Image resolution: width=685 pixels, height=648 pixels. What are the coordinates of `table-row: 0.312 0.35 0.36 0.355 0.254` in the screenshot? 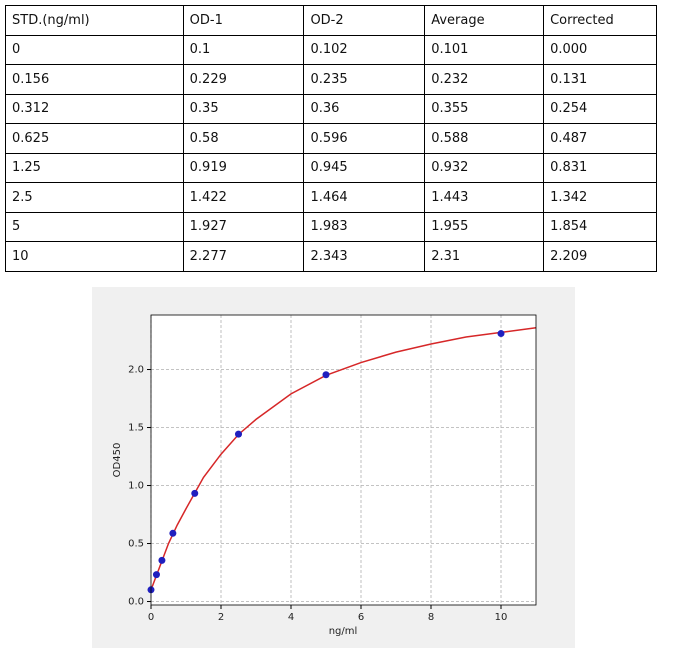 It's located at (331, 108).